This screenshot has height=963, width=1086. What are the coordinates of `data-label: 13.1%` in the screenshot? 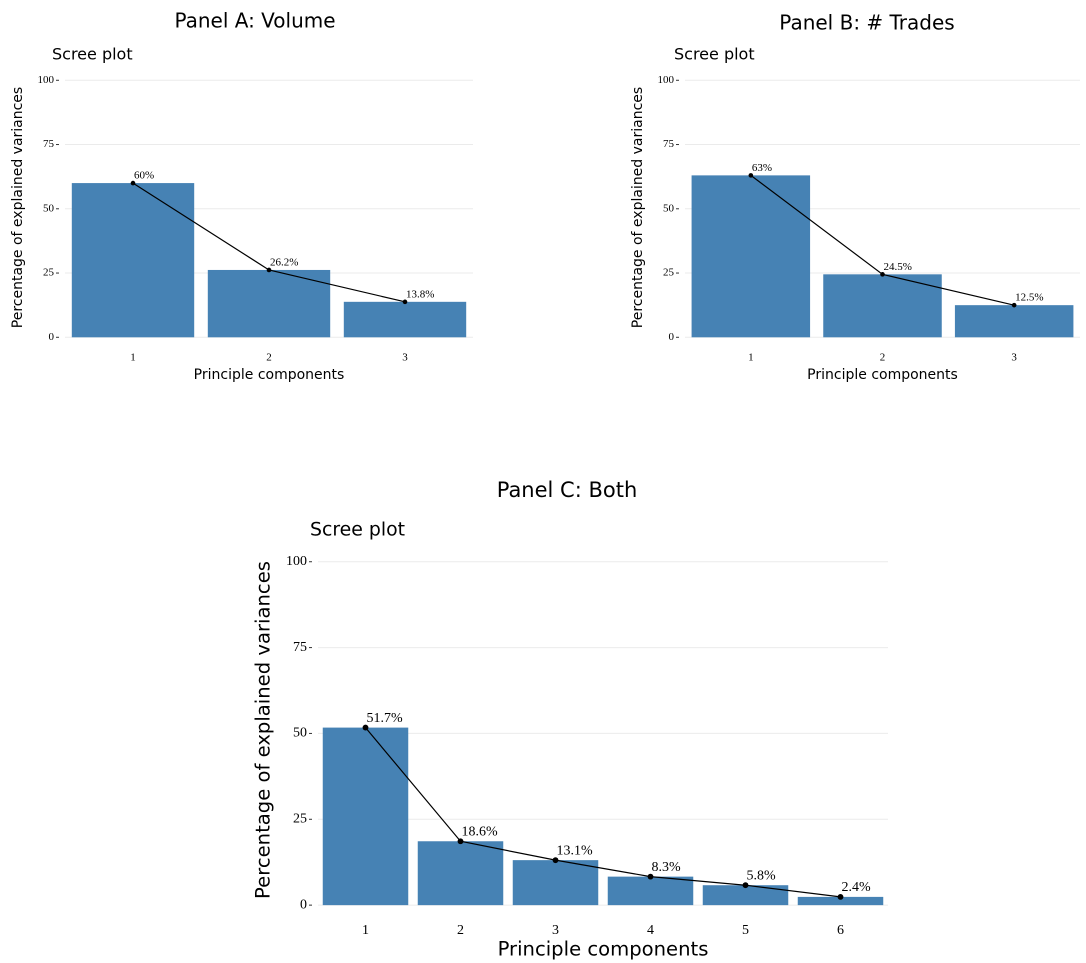 It's located at (575, 850).